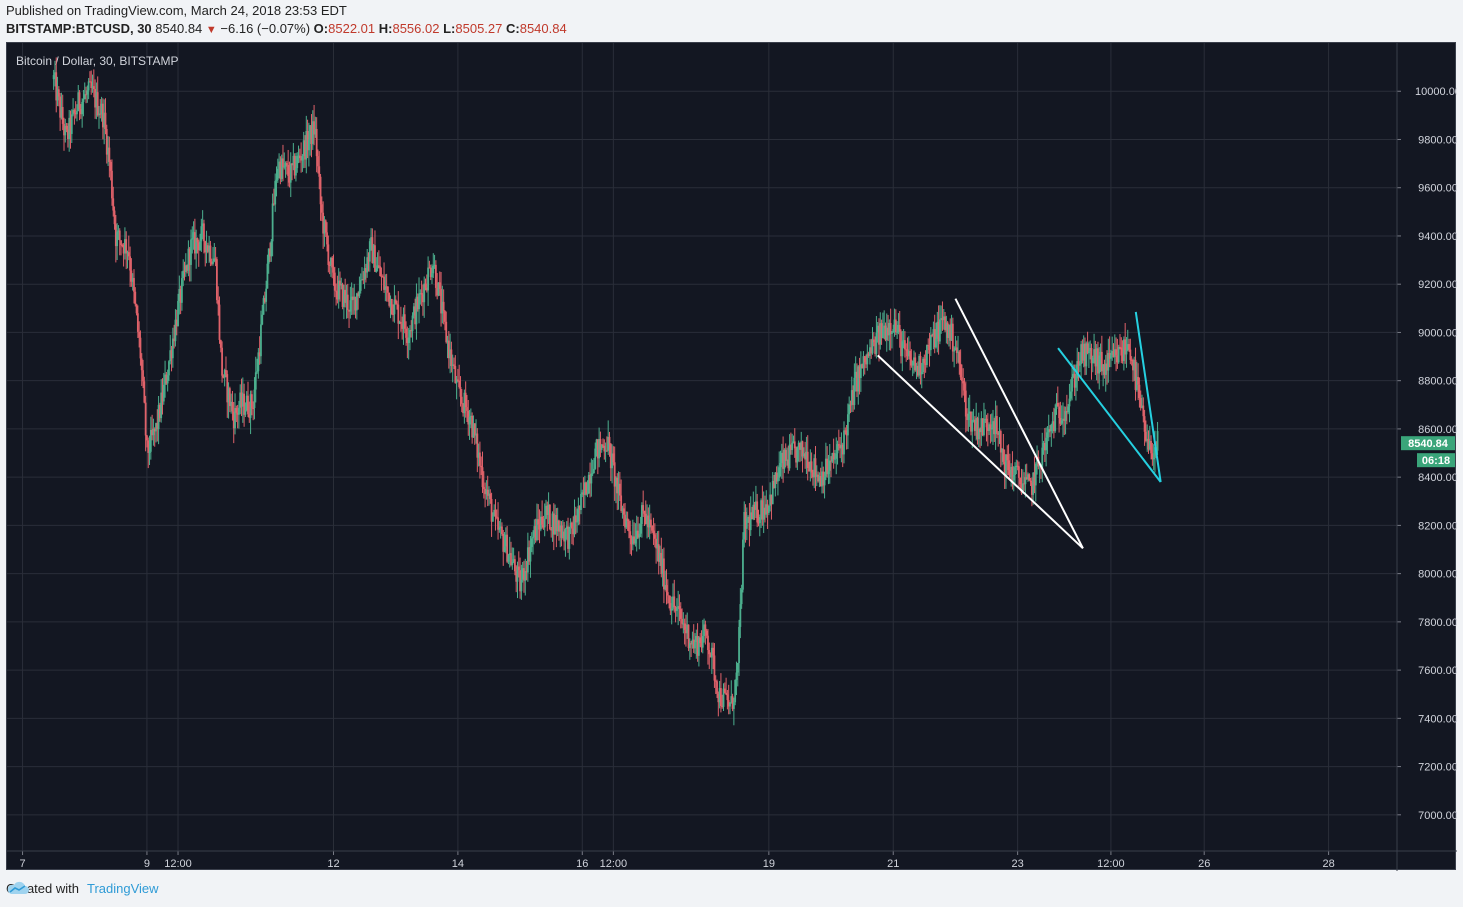 This screenshot has height=907, width=1463. What do you see at coordinates (83, 888) in the screenshot?
I see `tradingview-link: TradingView` at bounding box center [83, 888].